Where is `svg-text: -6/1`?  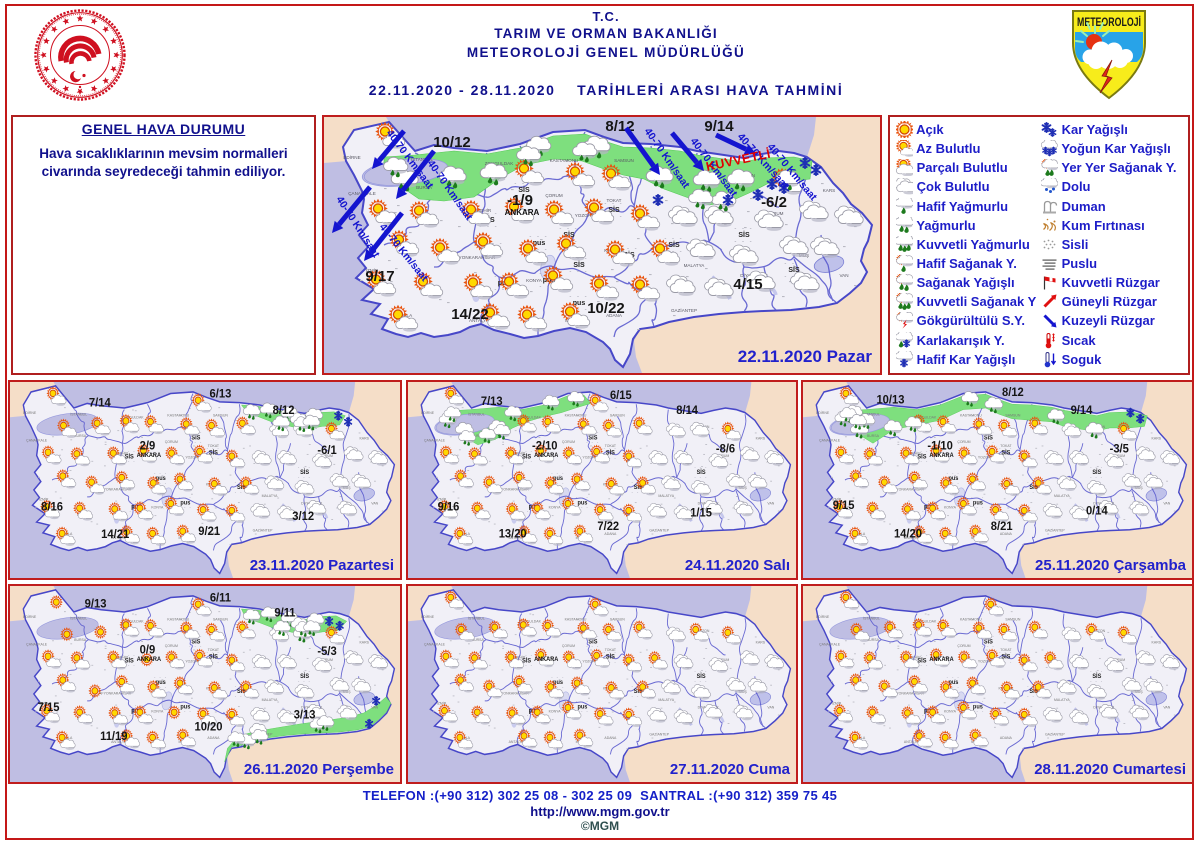 svg-text: -6/1 is located at coordinates (327, 451).